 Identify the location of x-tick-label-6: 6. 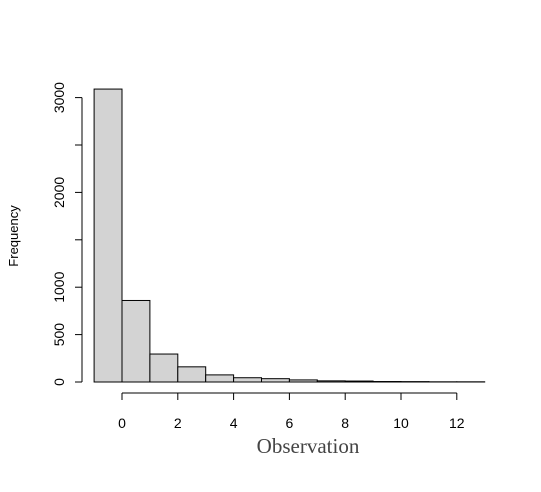
(290, 423).